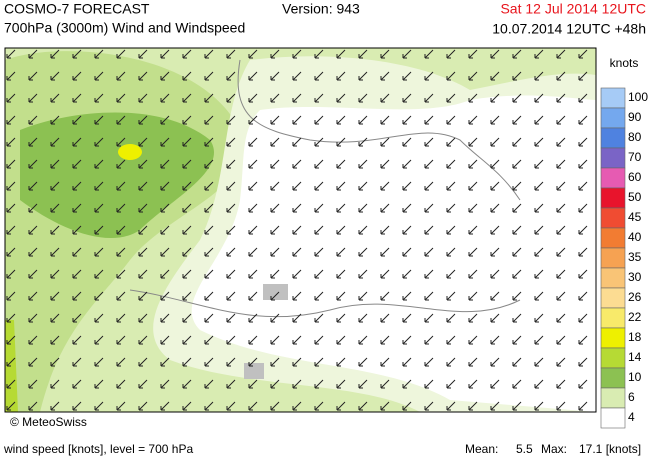 The width and height of the screenshot is (650, 467). I want to click on valid-time: Sat 12 Jul 2014 12UTC, so click(573, 9).